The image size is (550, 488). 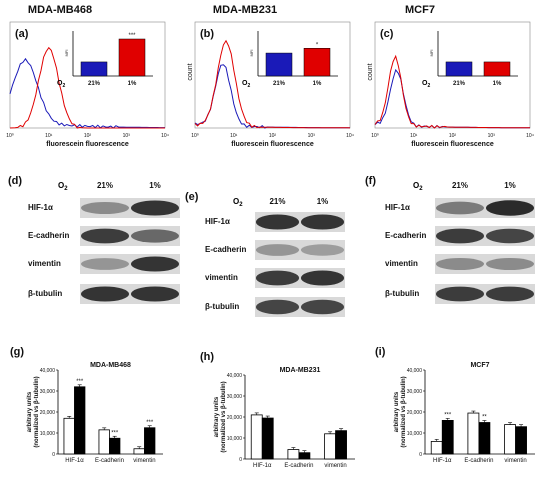 What do you see at coordinates (45, 293) in the screenshot?
I see `blot-row-label: β-tubulin` at bounding box center [45, 293].